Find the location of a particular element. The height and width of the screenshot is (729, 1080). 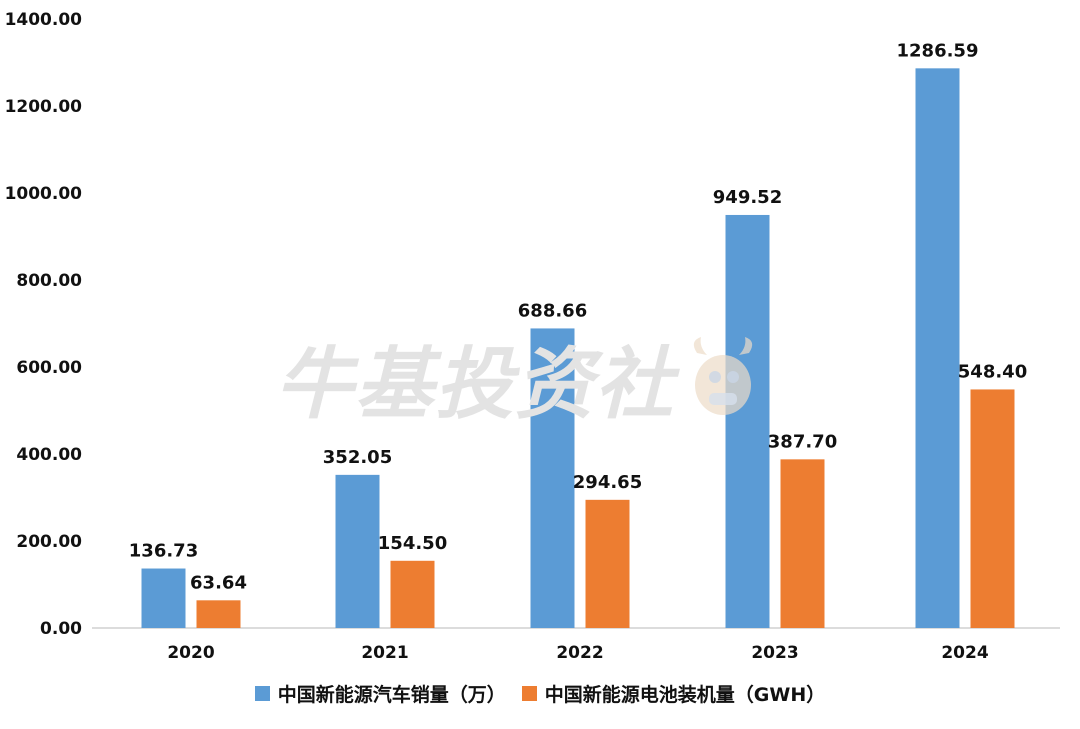

y-tick-label: 1200.00 is located at coordinates (44, 107).